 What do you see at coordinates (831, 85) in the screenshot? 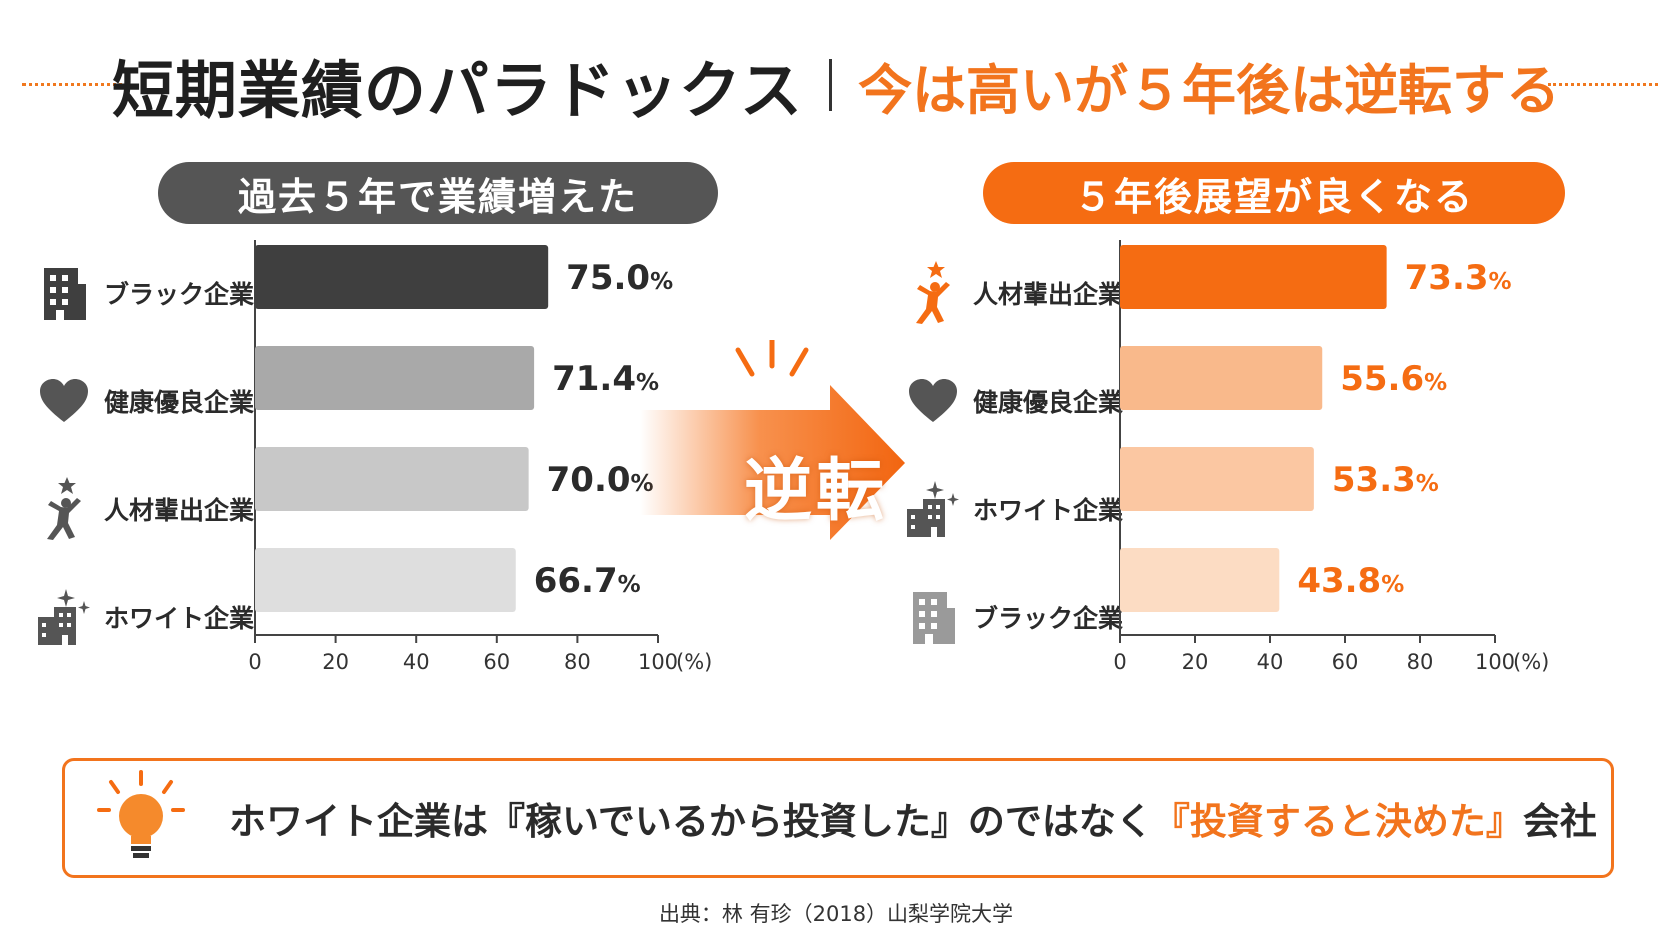
I see `title-separator` at bounding box center [831, 85].